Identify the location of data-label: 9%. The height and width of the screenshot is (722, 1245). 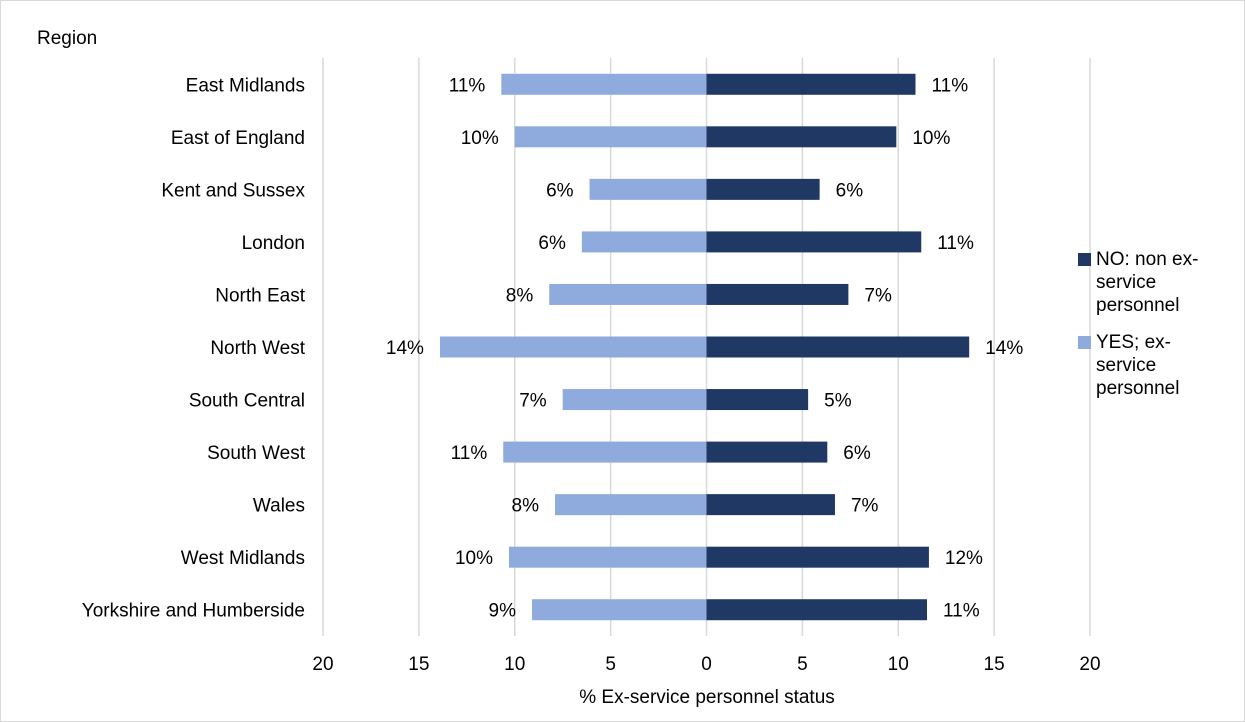
(503, 611).